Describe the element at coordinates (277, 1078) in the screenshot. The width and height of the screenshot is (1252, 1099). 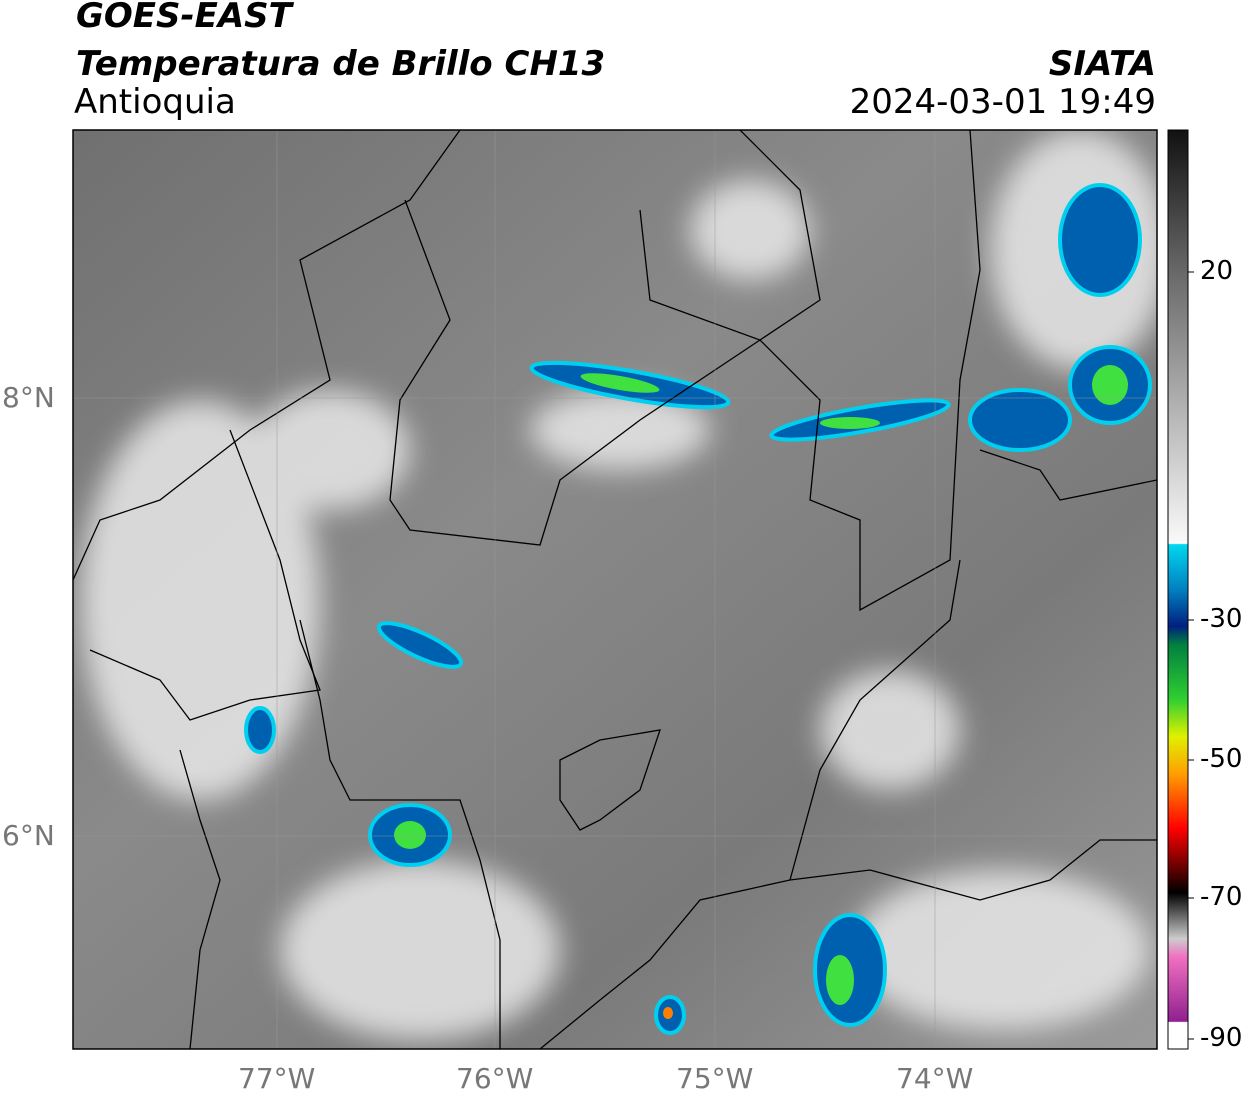
I see `lon-label: 77°W` at that location.